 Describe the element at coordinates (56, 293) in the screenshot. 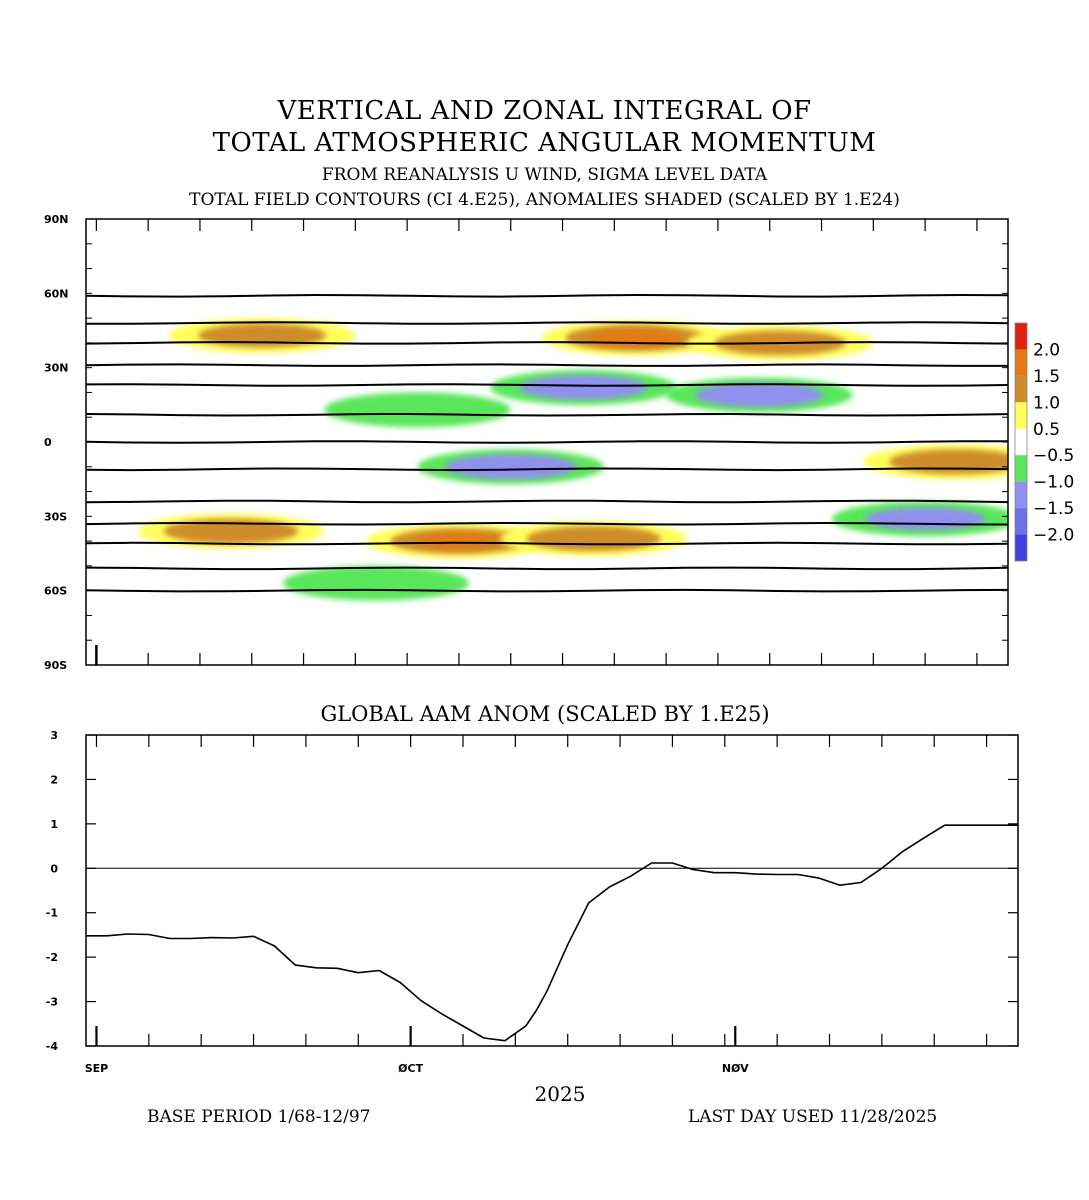

I see `heatmap-y-tick-label: 60N` at that location.